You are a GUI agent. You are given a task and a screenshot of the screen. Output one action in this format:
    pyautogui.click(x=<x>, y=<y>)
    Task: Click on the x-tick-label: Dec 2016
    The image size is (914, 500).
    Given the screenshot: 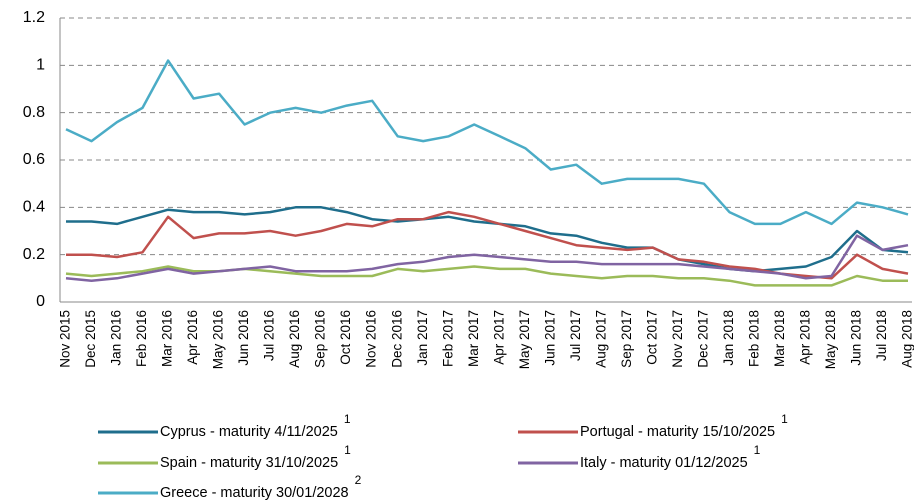 What is the action you would take?
    pyautogui.click(x=396, y=339)
    